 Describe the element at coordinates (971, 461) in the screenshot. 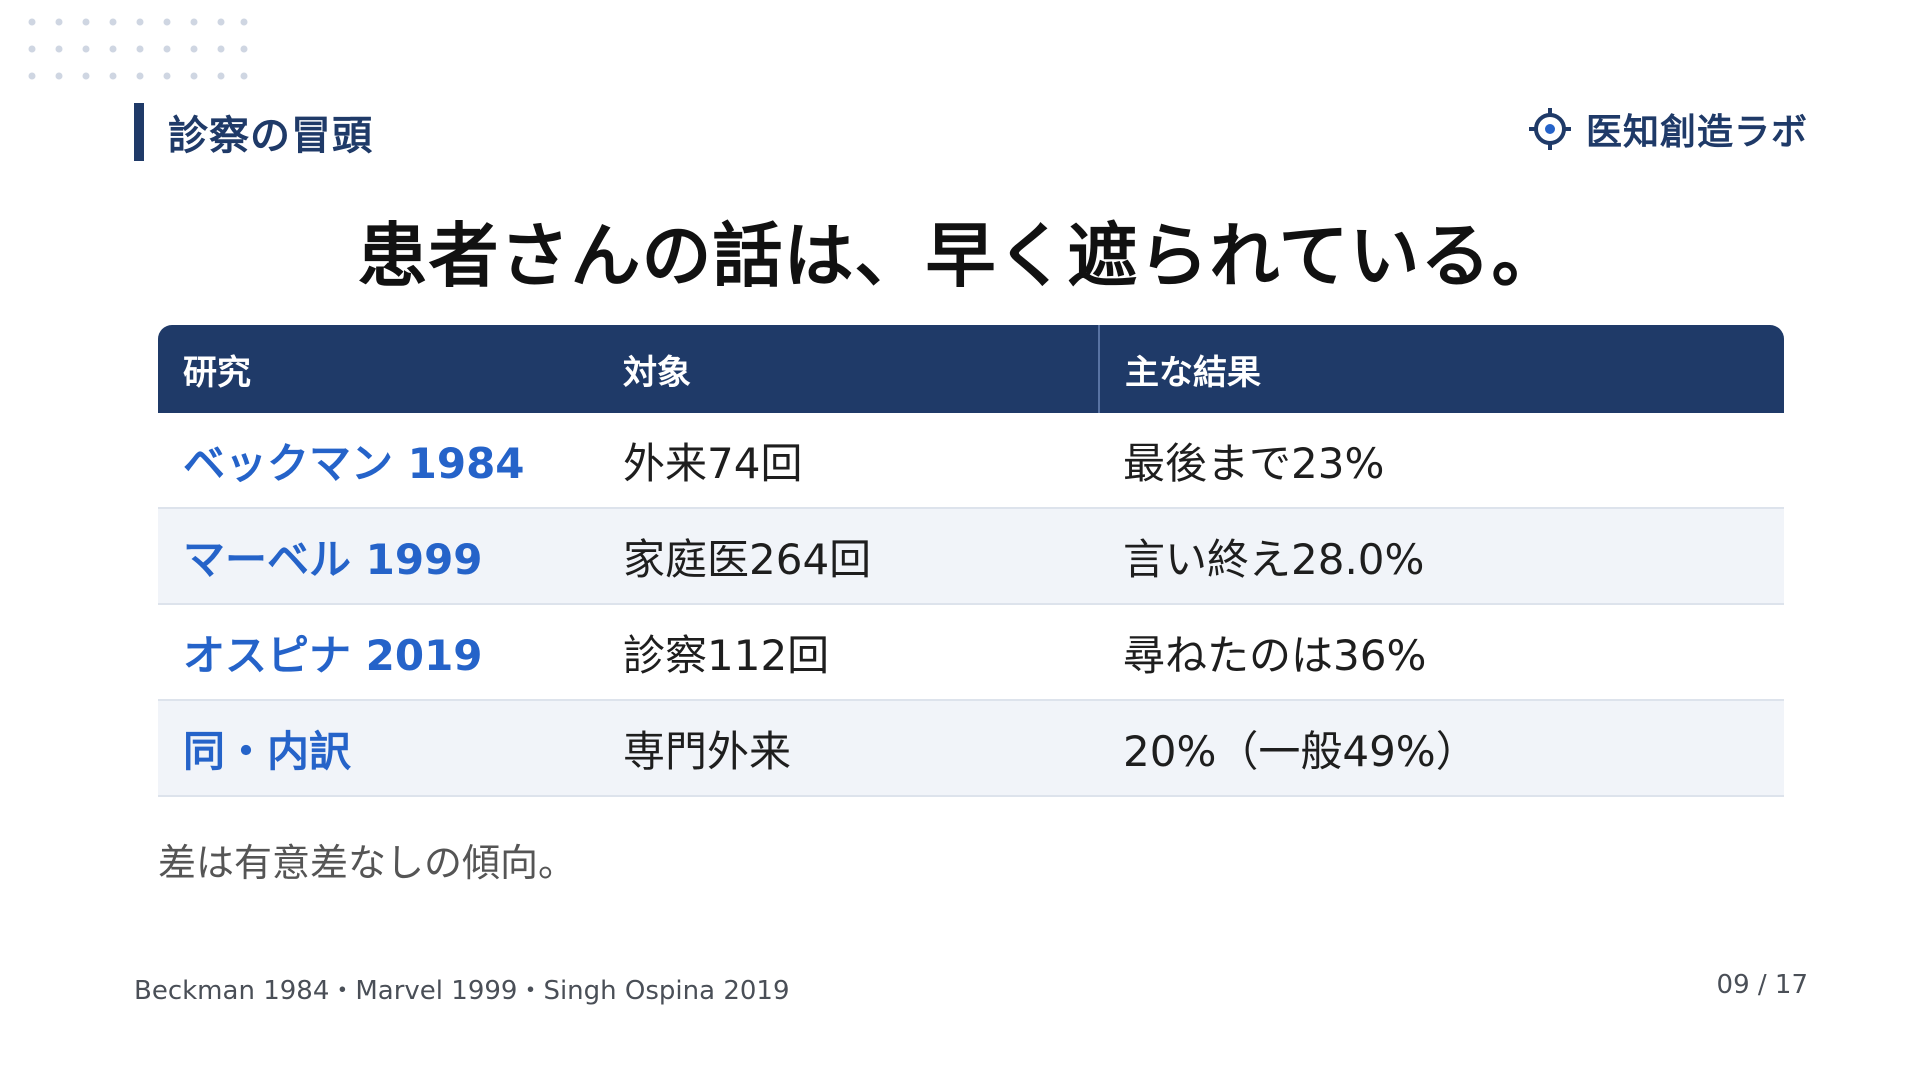

I see `table-row: ベックマン 1984 外来74回 最後まで23%` at that location.